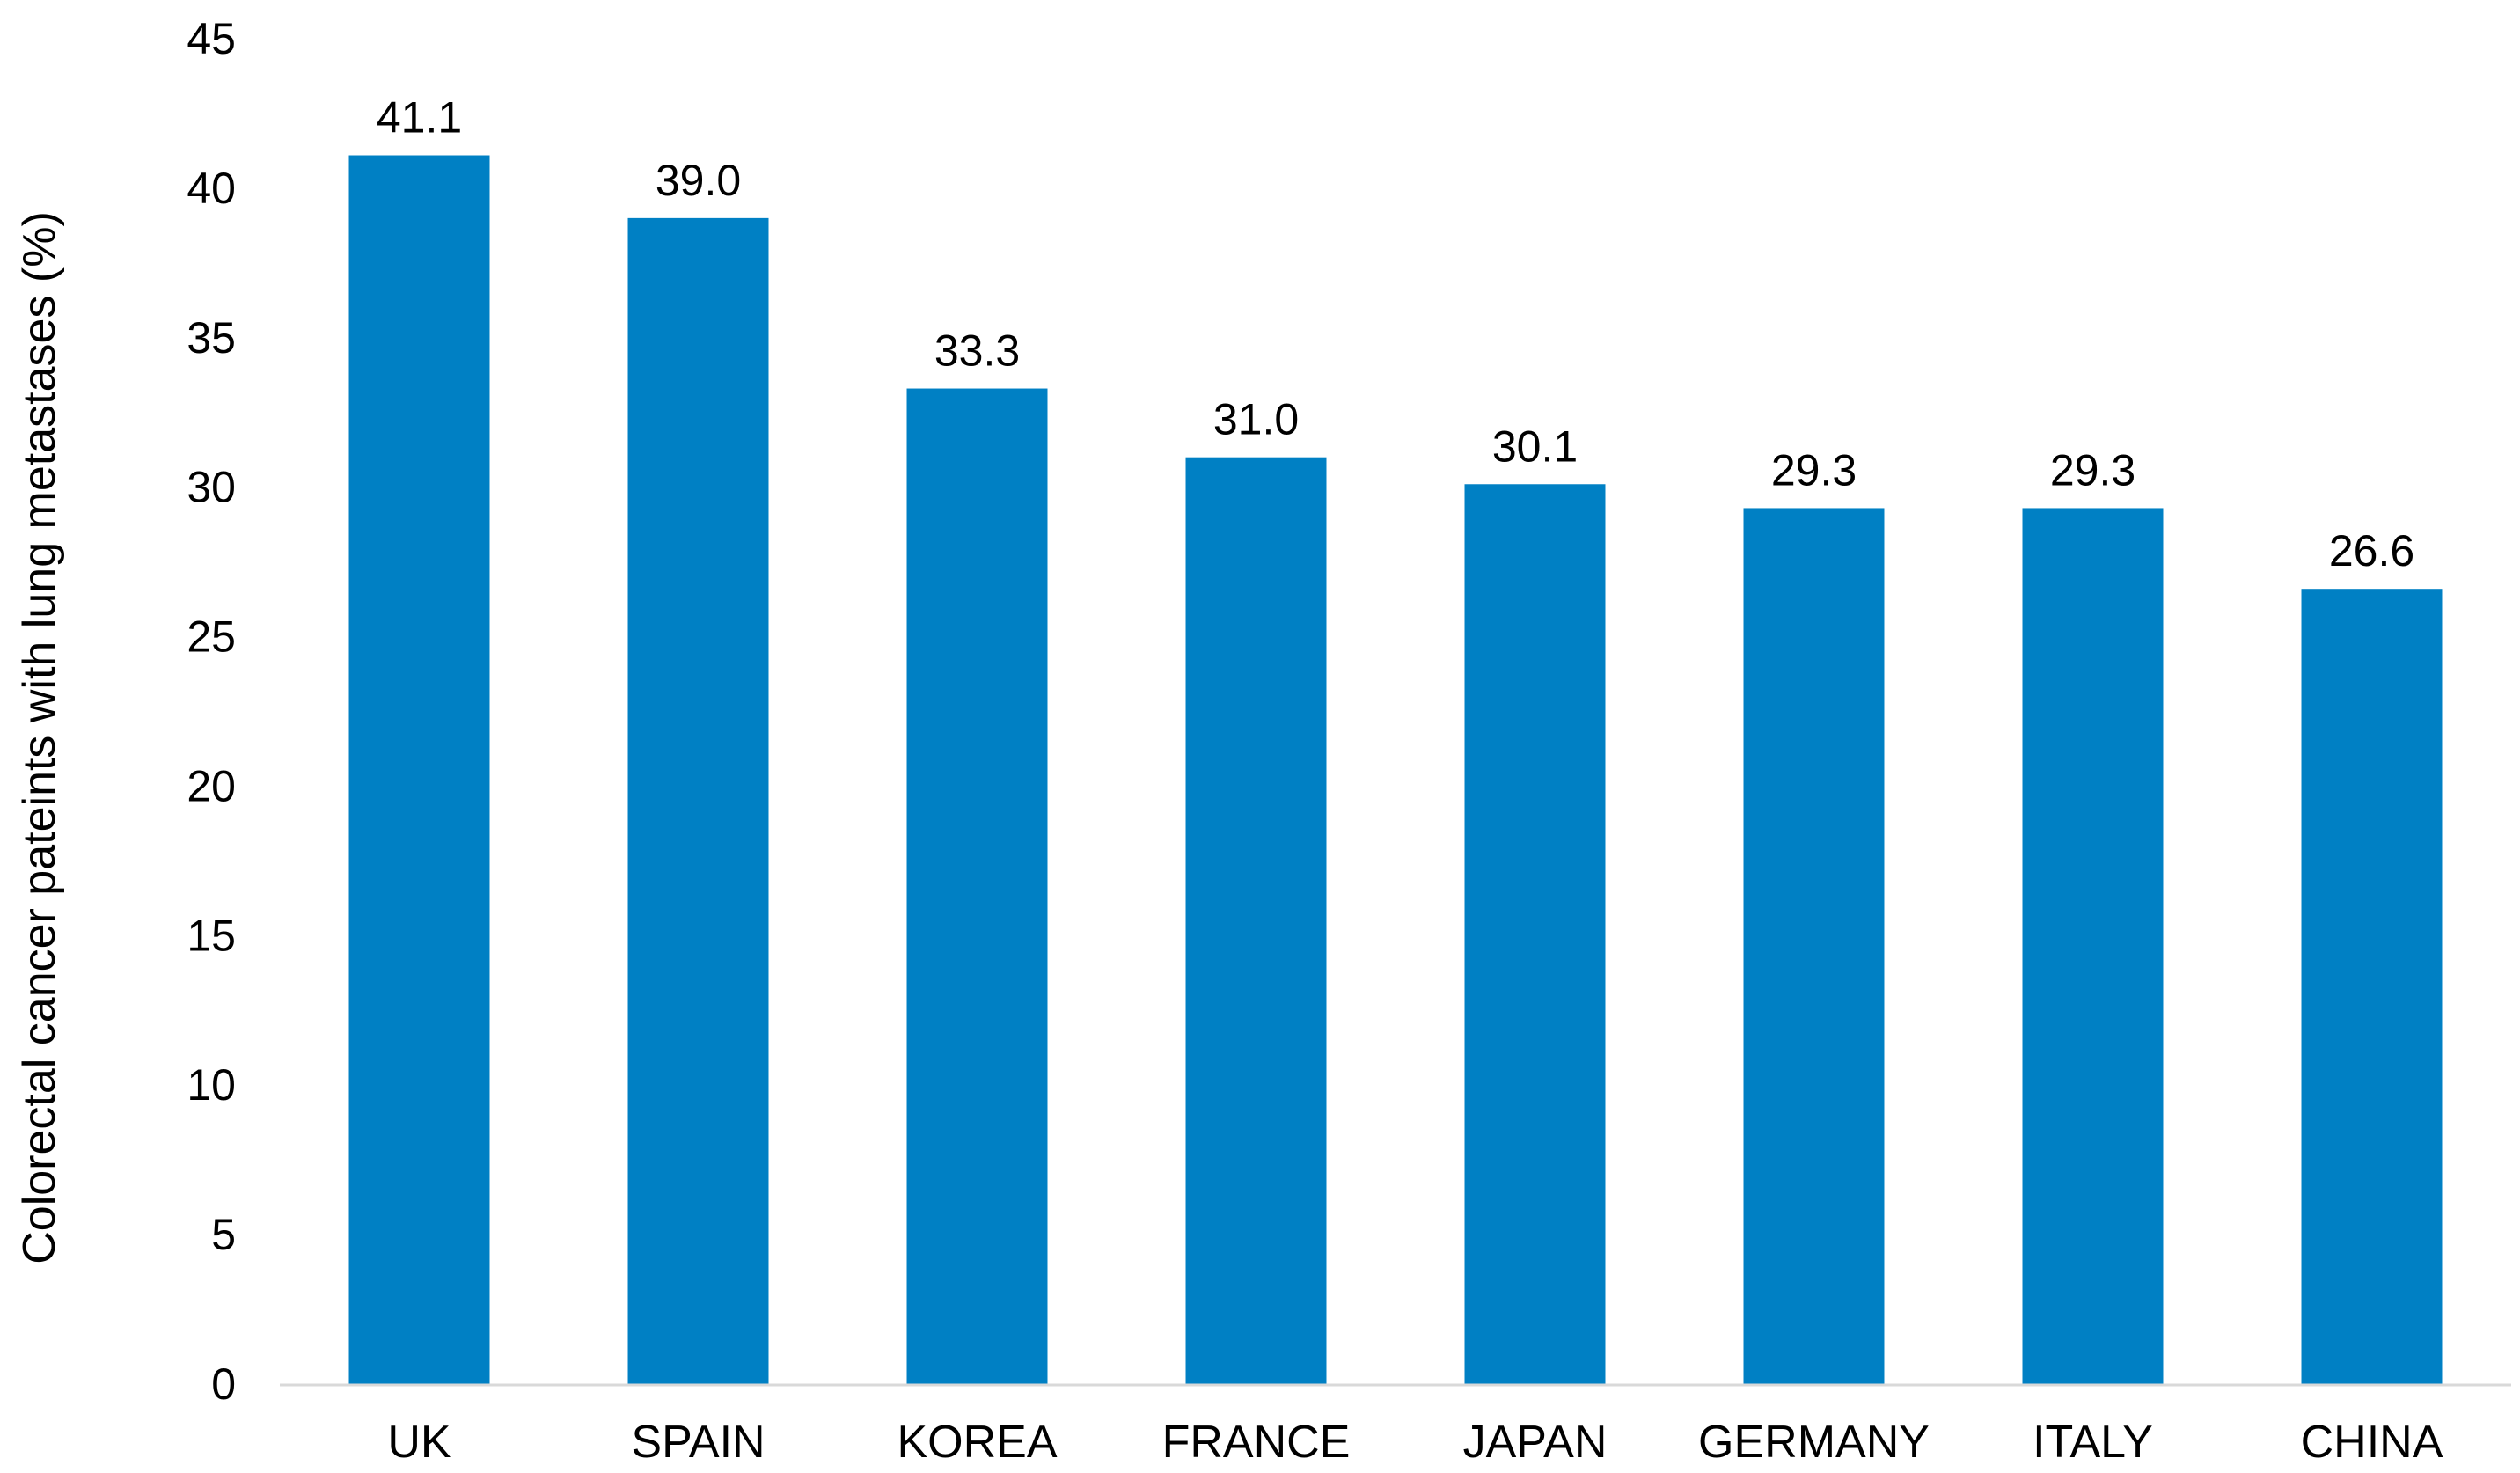 Image resolution: width=2520 pixels, height=1473 pixels. Describe the element at coordinates (698, 181) in the screenshot. I see `data-label-spain: 39.0` at that location.